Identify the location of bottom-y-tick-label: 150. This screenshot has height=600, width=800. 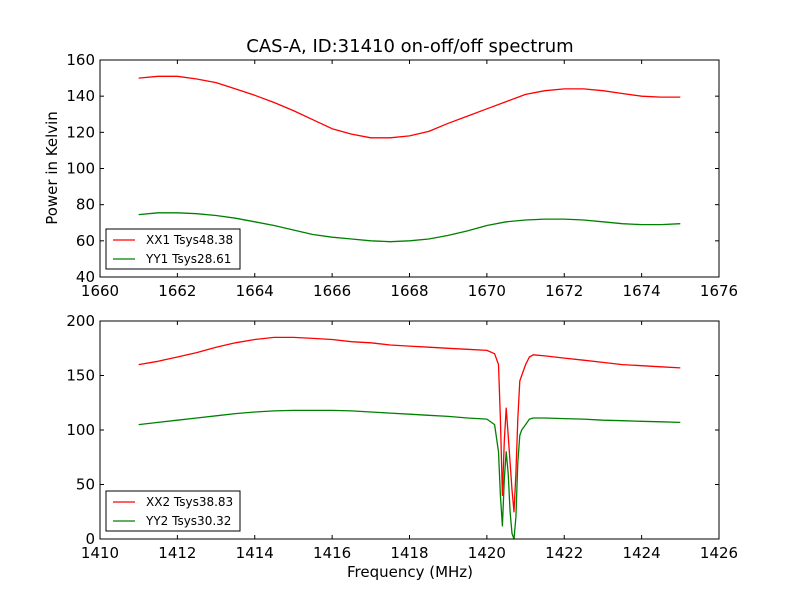
(80, 376).